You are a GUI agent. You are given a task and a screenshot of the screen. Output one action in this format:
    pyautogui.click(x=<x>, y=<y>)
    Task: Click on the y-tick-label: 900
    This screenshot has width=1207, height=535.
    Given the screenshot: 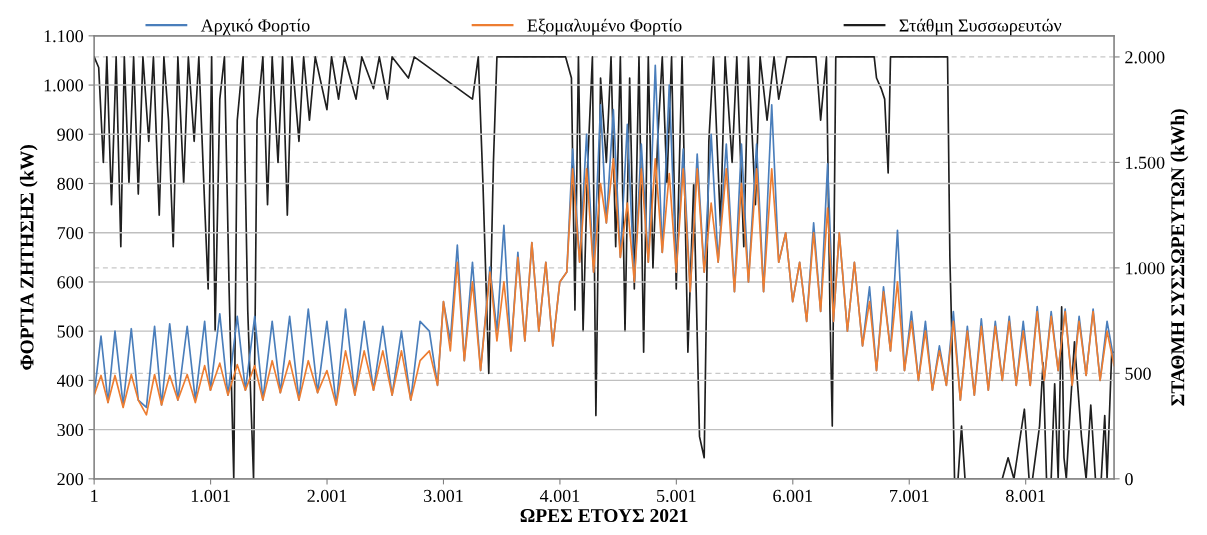 What is the action you would take?
    pyautogui.click(x=70, y=134)
    